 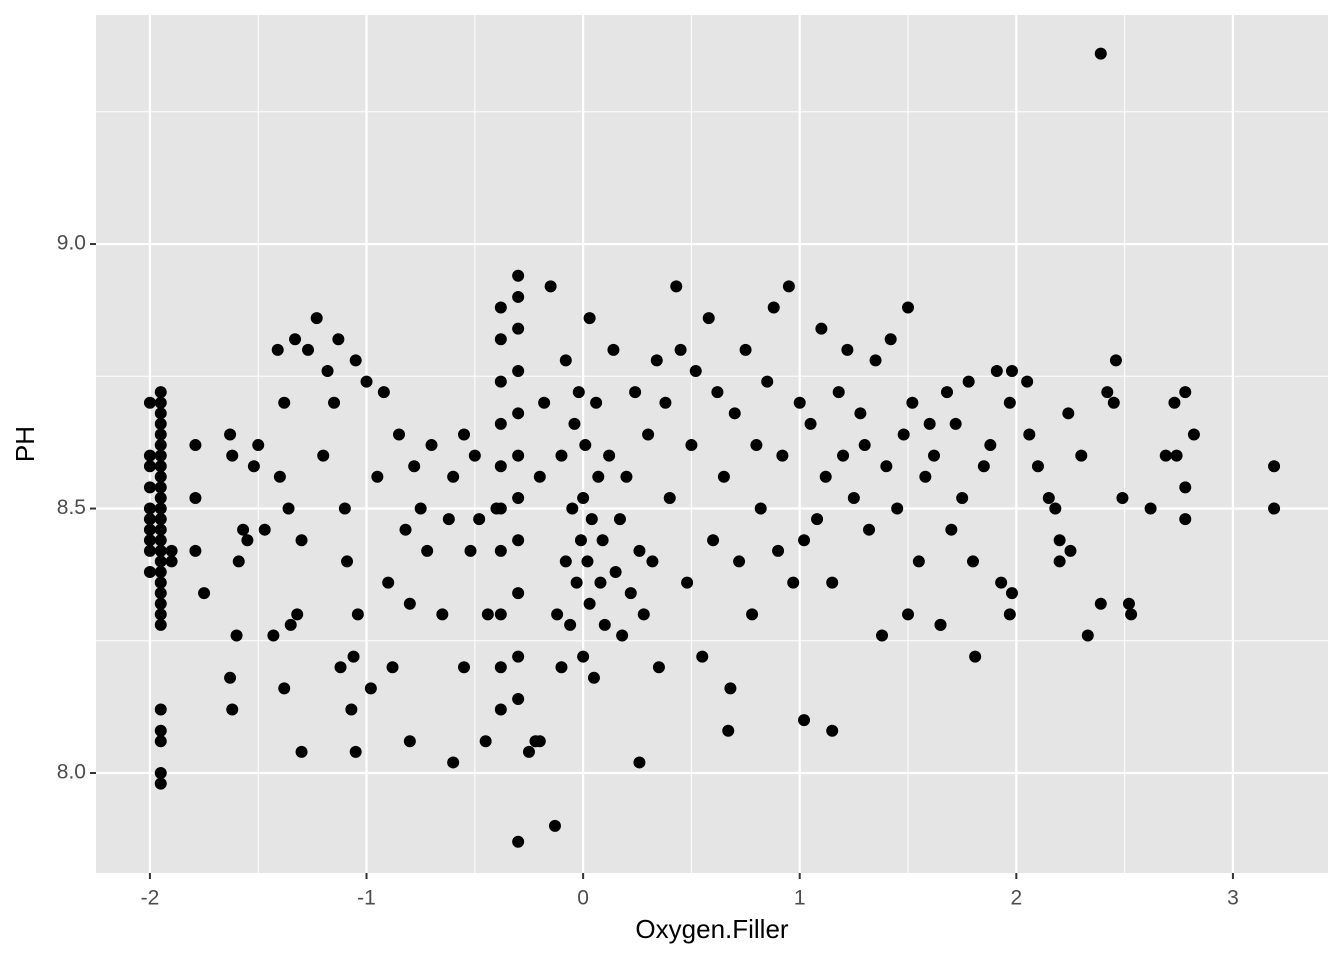 What do you see at coordinates (366, 898) in the screenshot?
I see `x-tick-label: -1` at bounding box center [366, 898].